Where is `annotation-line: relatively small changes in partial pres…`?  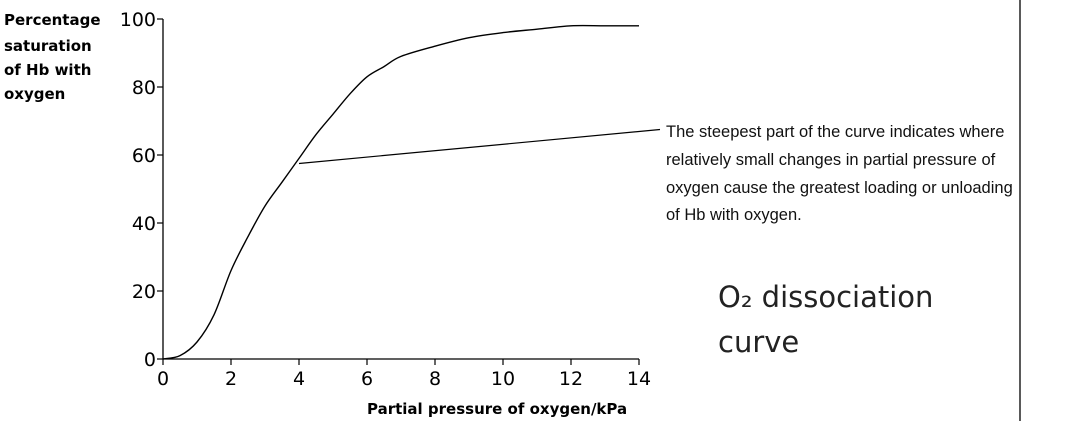
annotation-line: relatively small changes in partial pres… is located at coordinates (831, 160).